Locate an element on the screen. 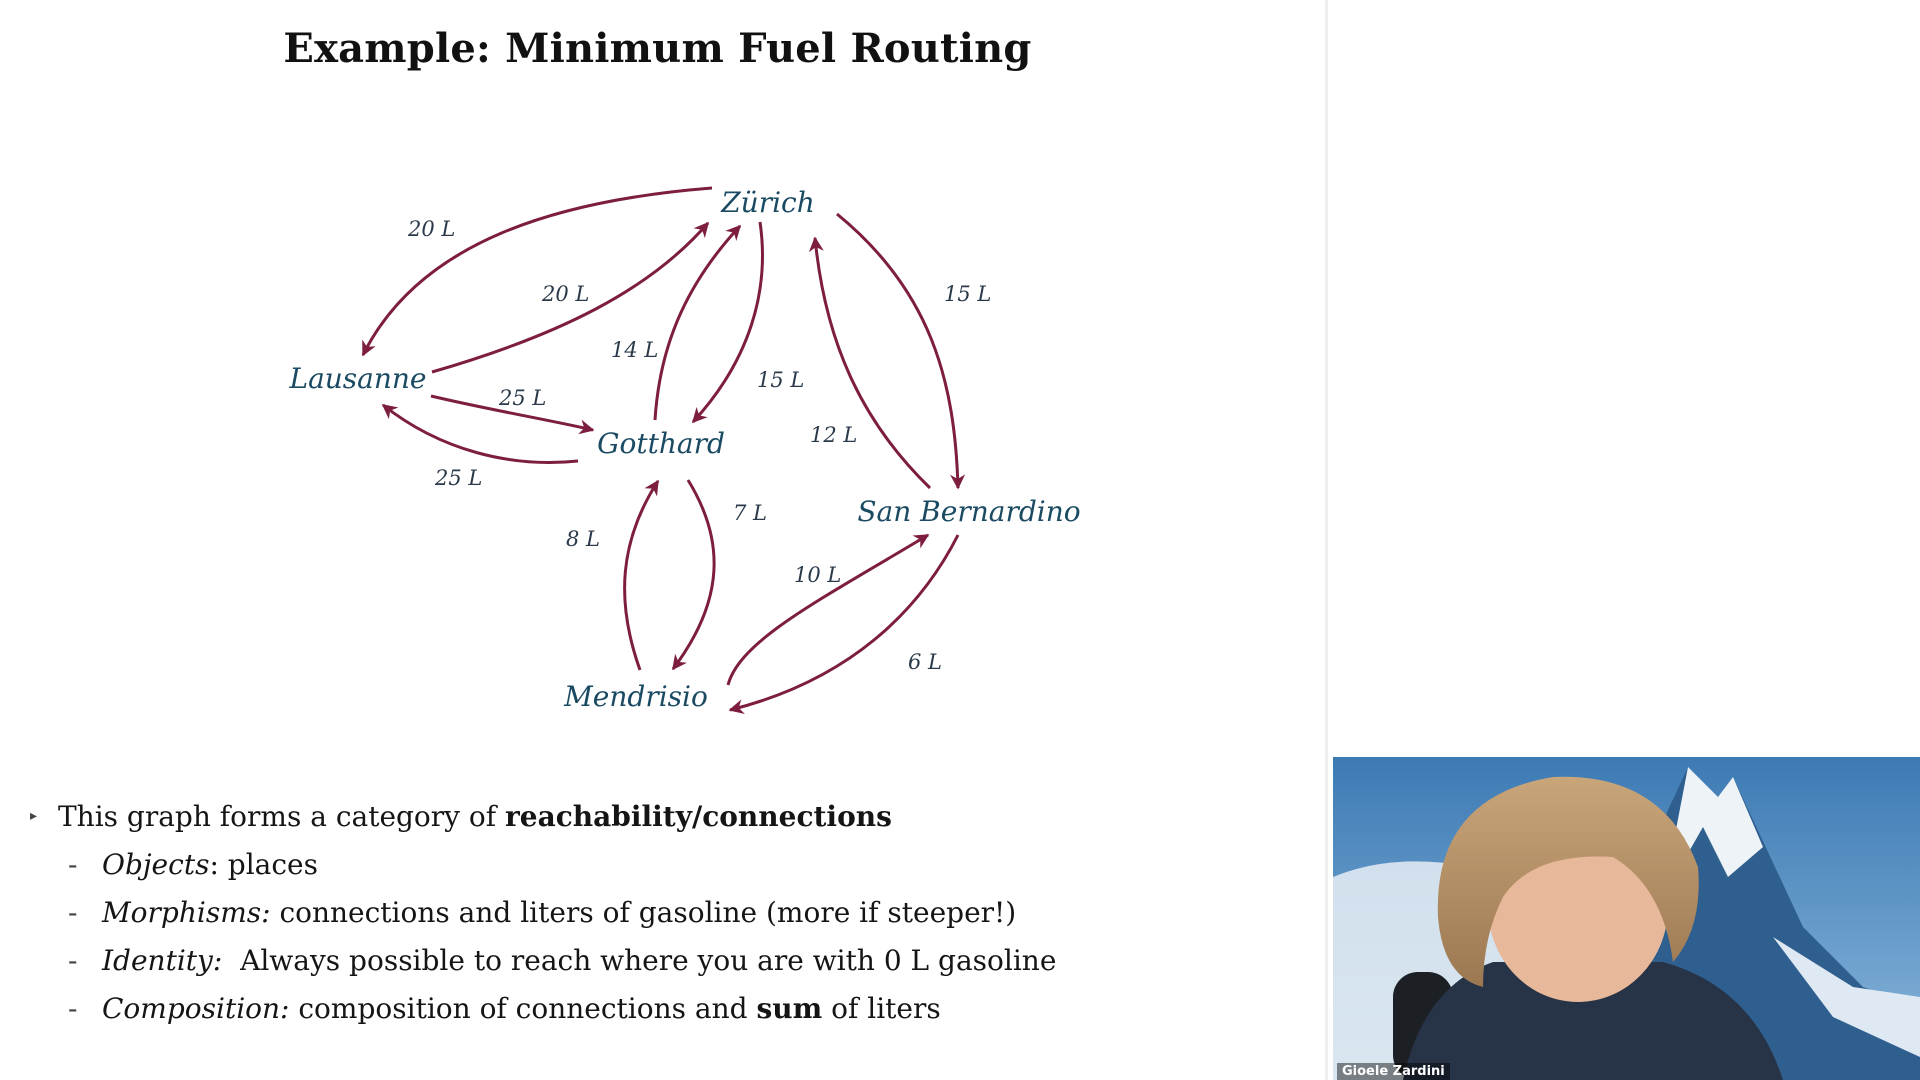 This screenshot has width=1920, height=1080. edge-label-gotthard-mendrisio: 7 L is located at coordinates (750, 513).